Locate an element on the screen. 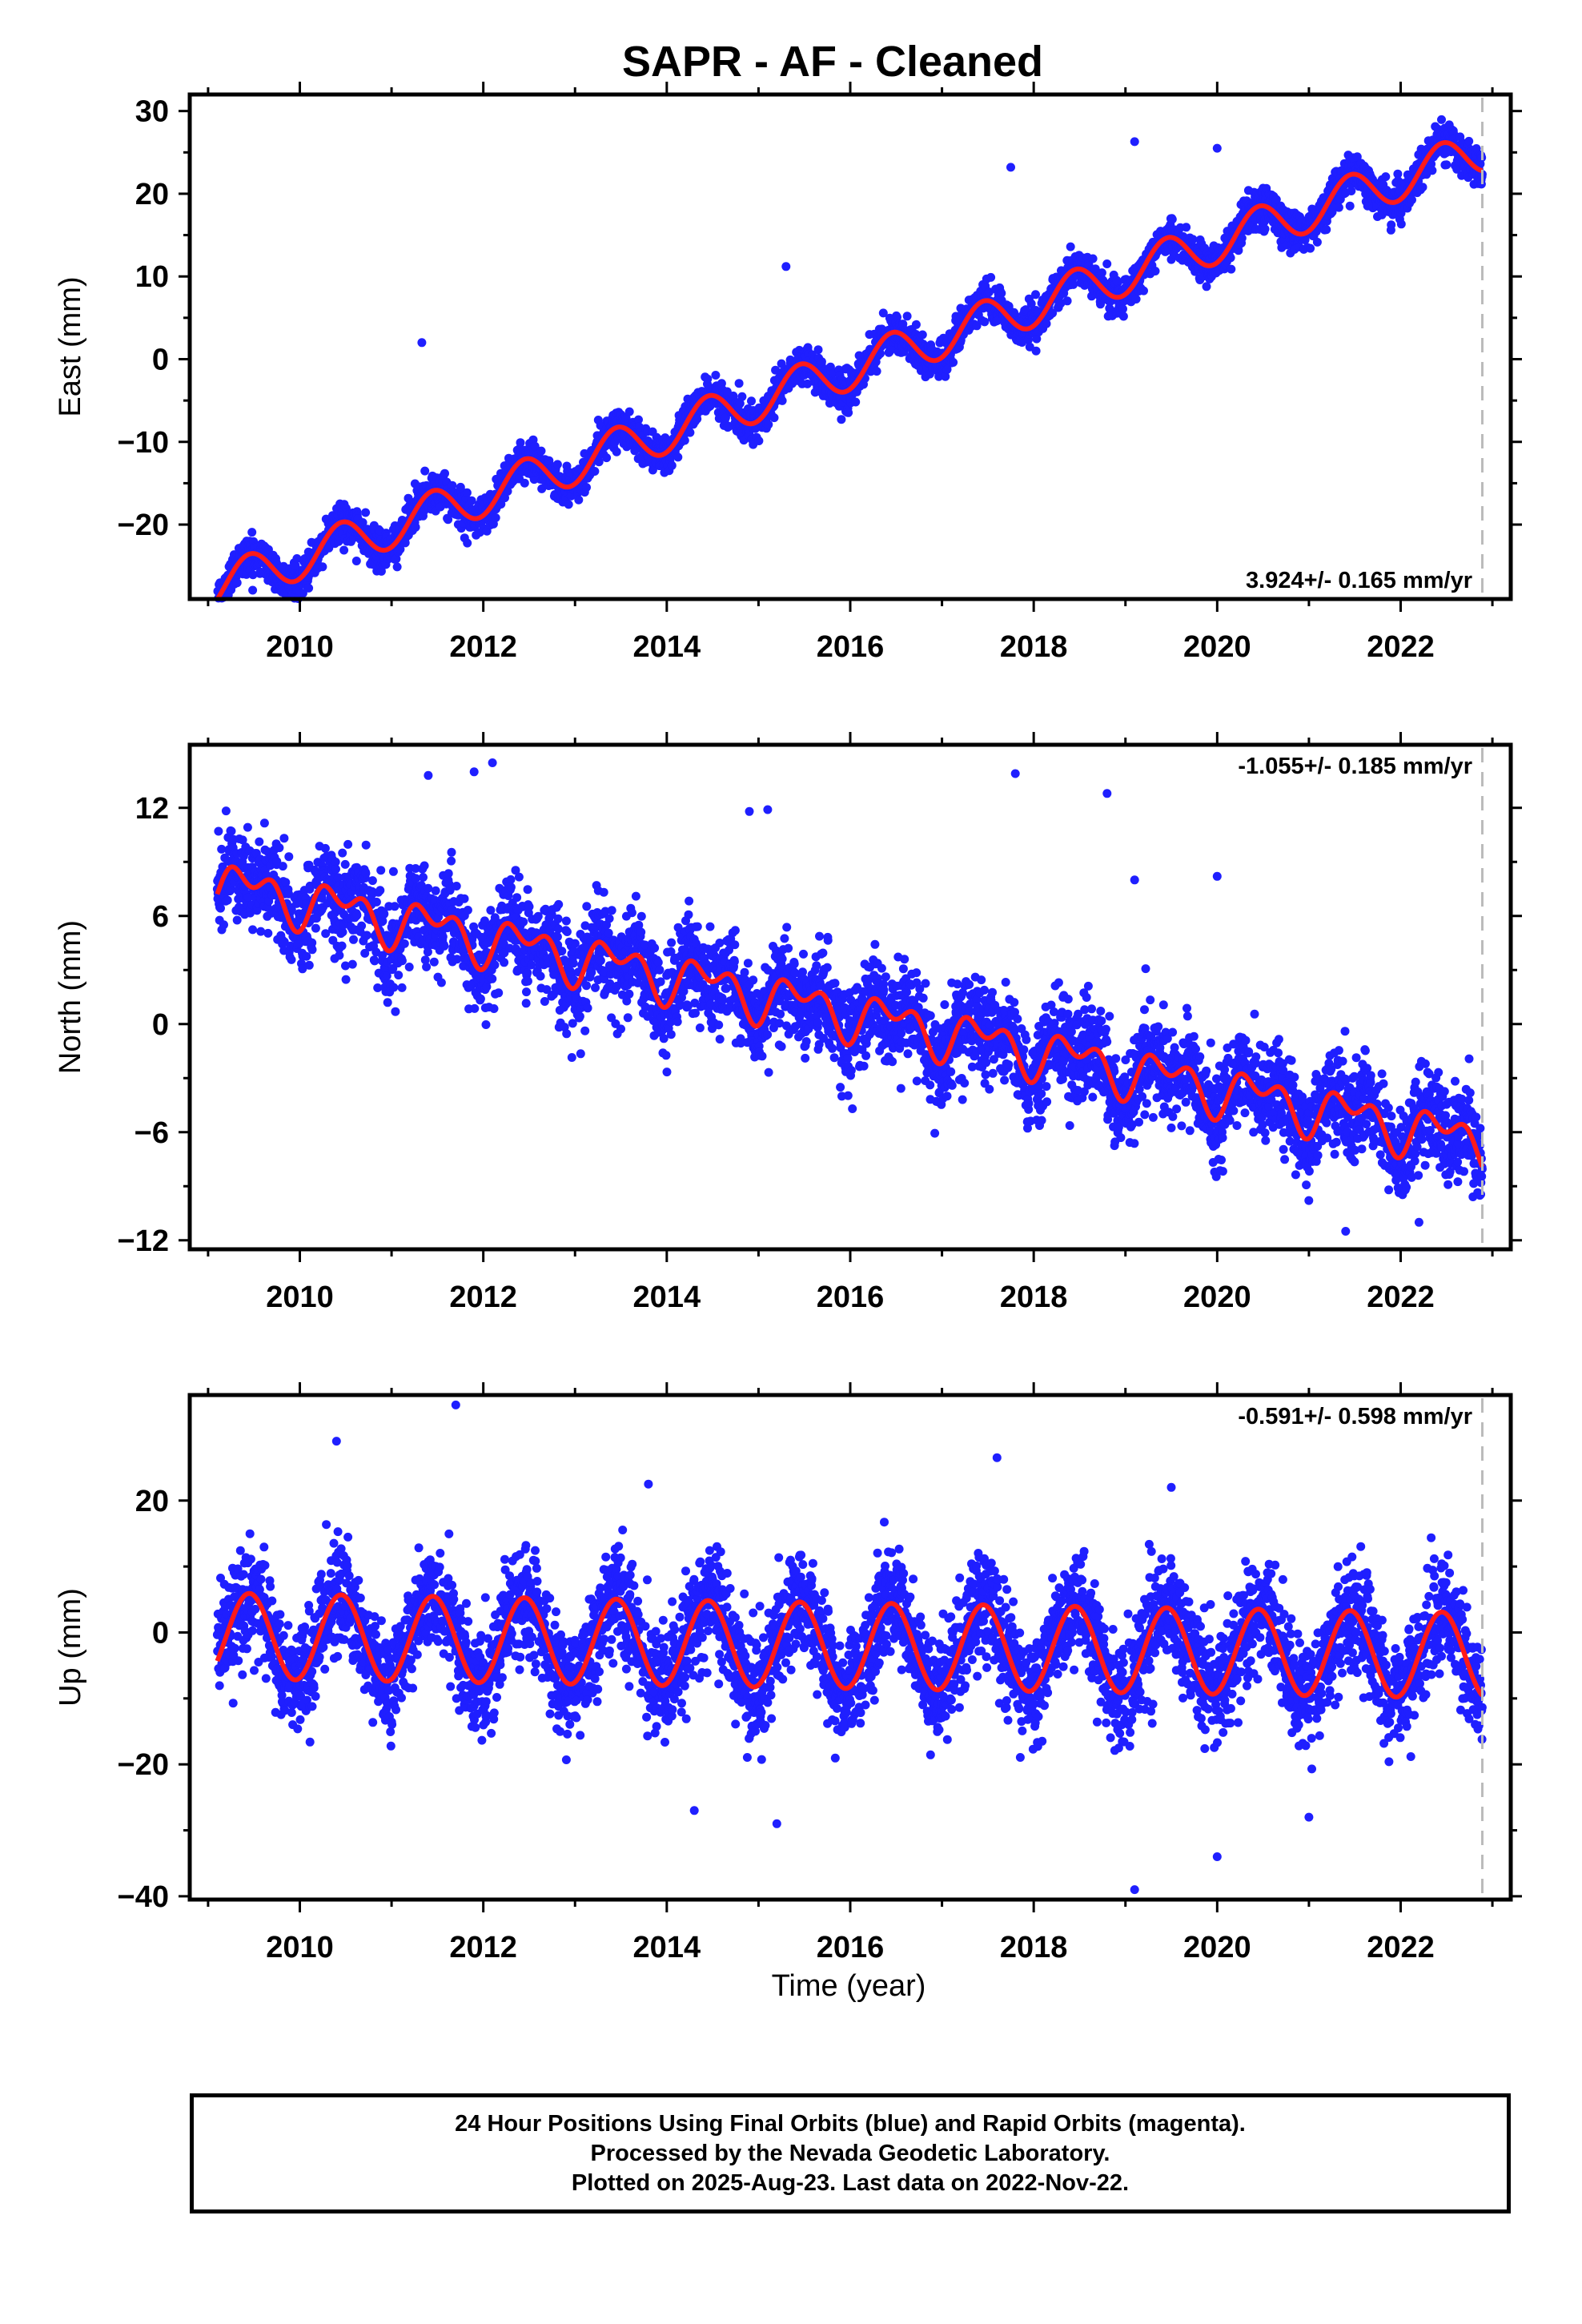 The height and width of the screenshot is (2324, 1582). east-rate-label: 3.924+/- 0.165 mm/yr is located at coordinates (1359, 580).